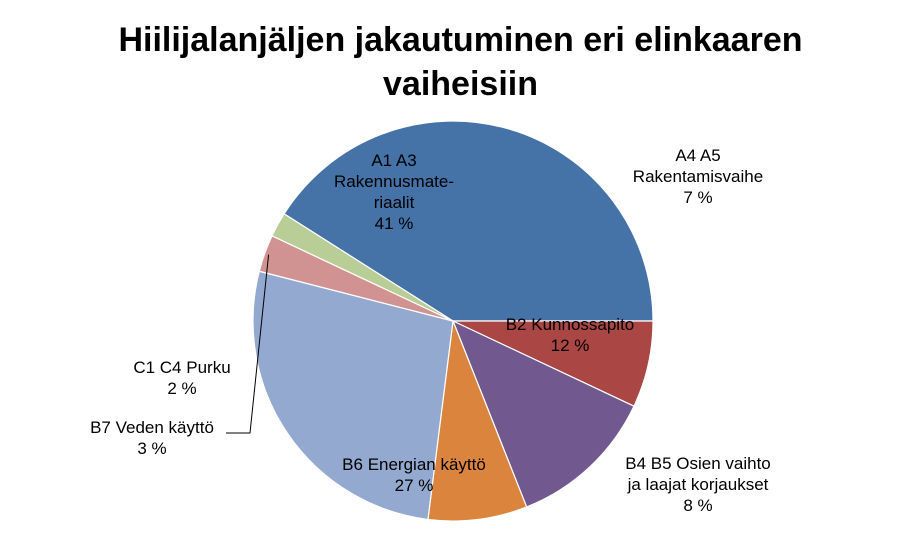 Image resolution: width=921 pixels, height=546 pixels. Describe the element at coordinates (394, 223) in the screenshot. I see `slice-value-1: 41 %` at that location.